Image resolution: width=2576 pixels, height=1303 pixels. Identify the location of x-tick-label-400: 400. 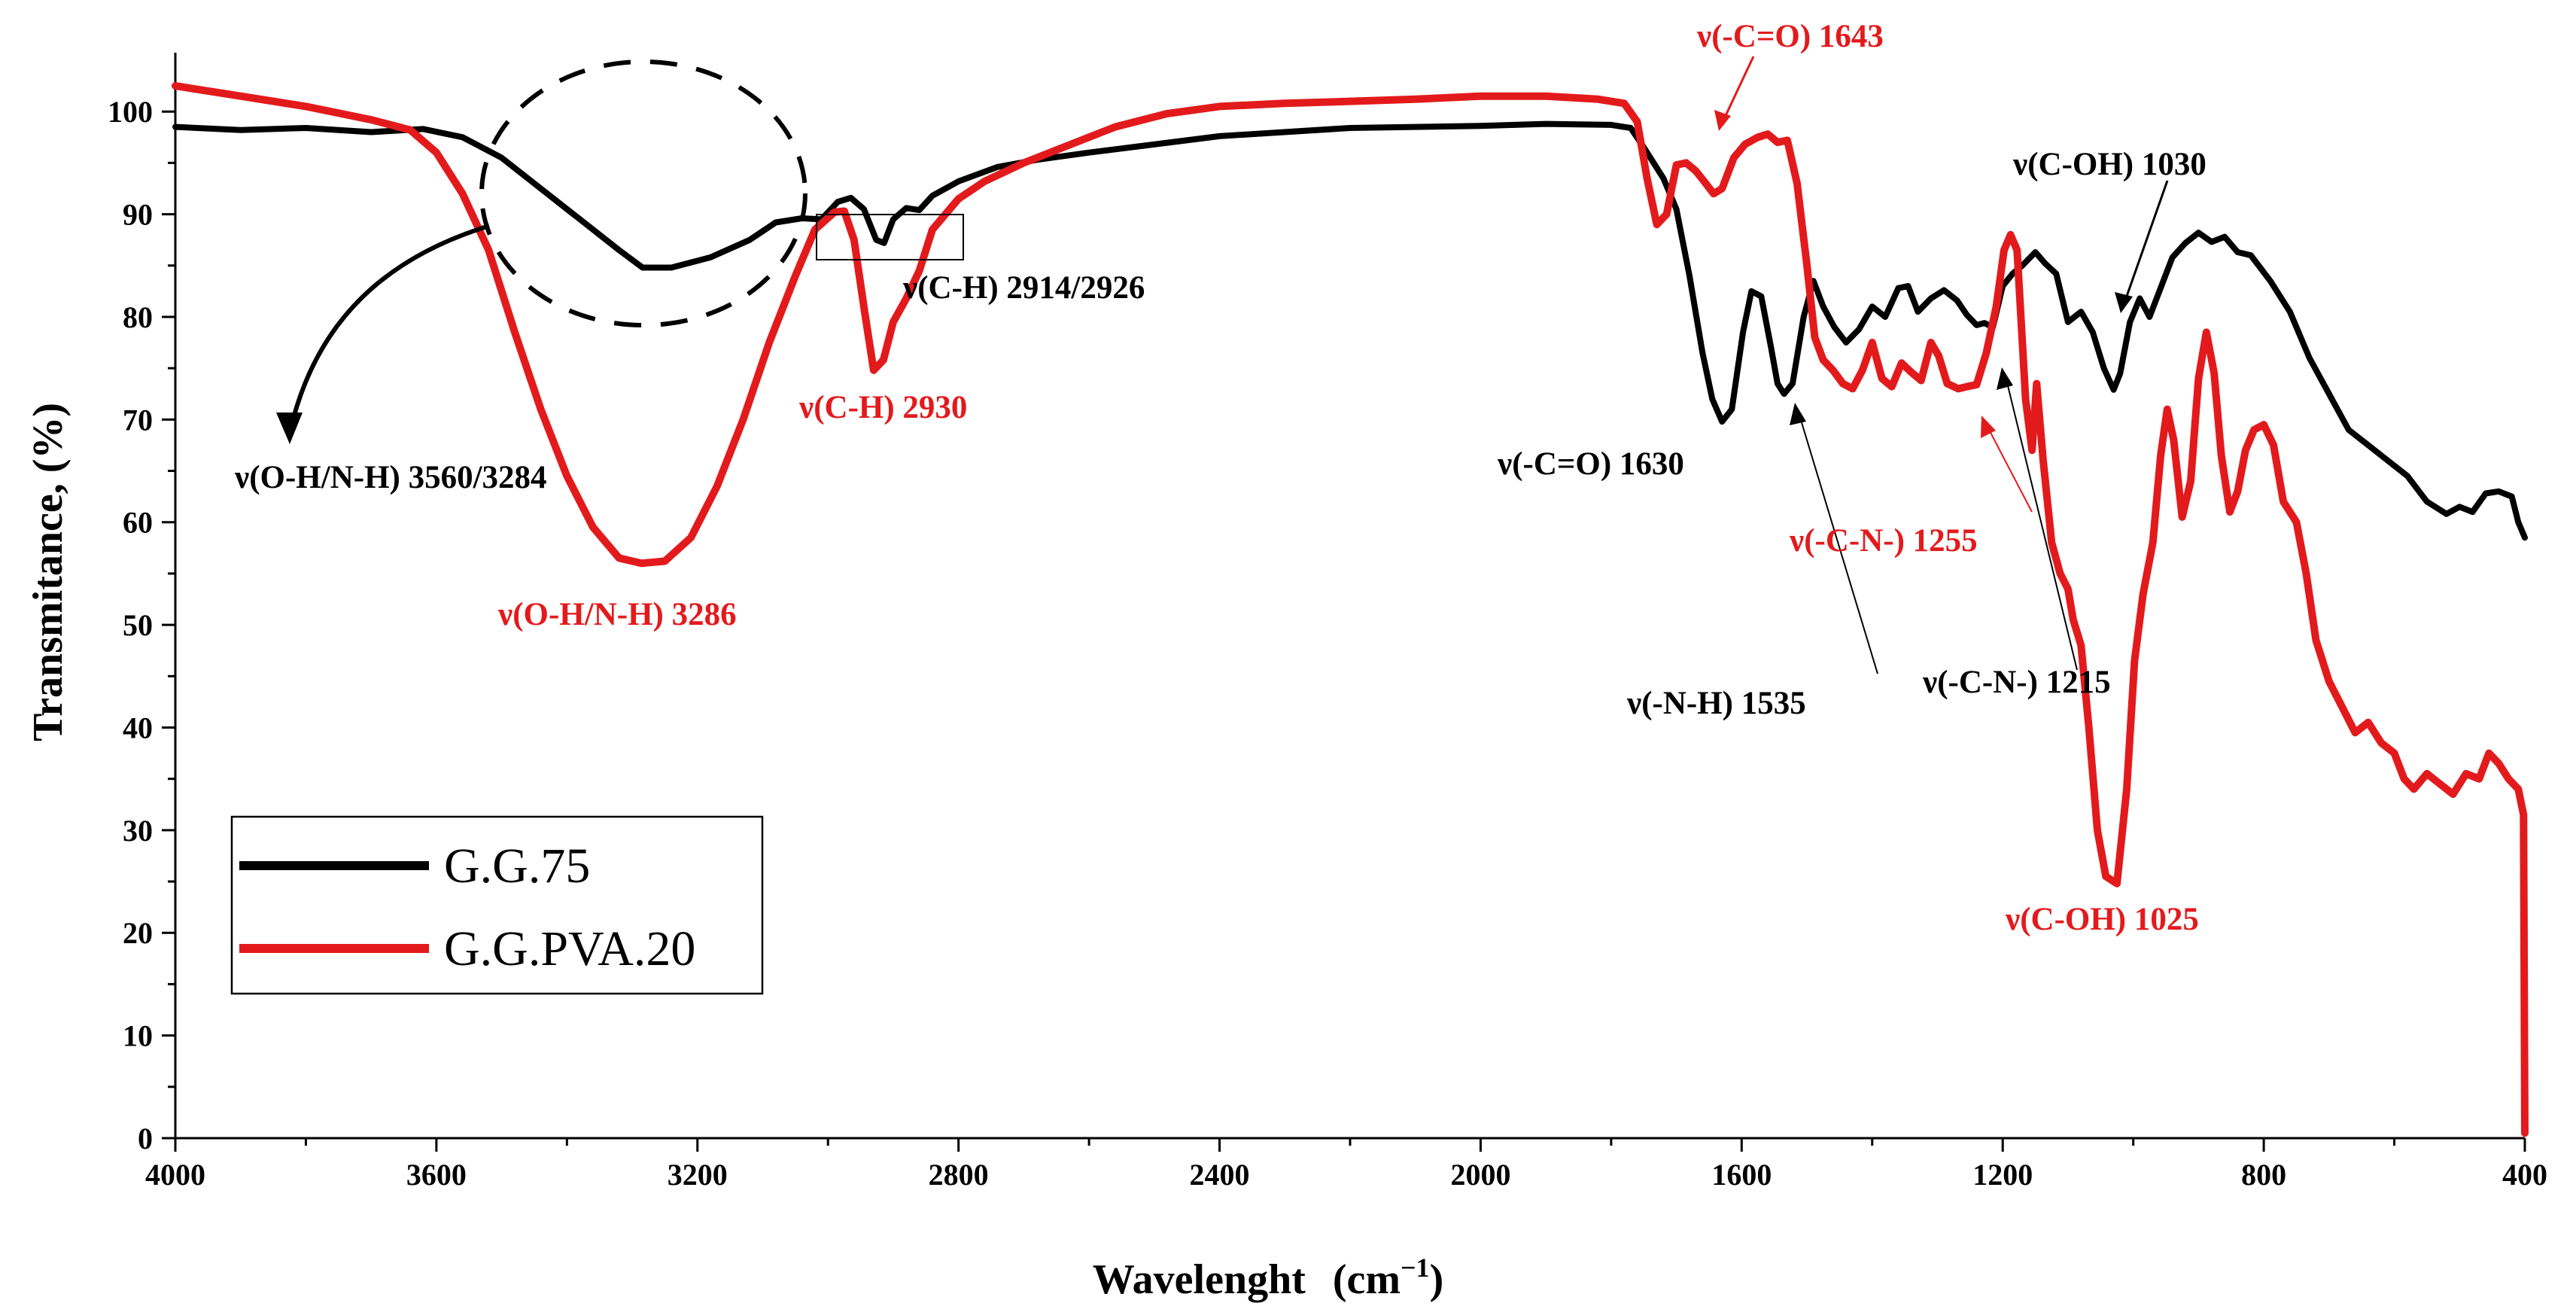
(2524, 1175).